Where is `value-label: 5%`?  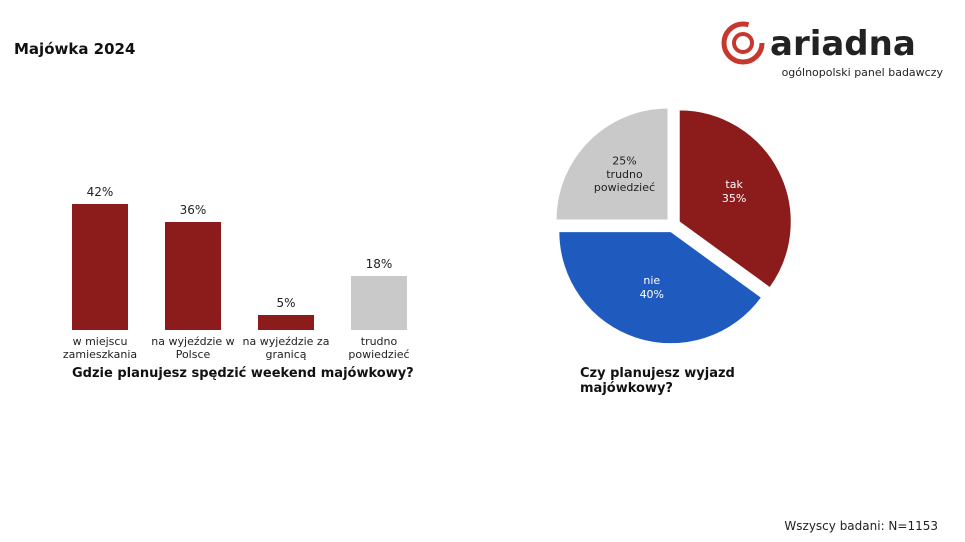 value-label: 5% is located at coordinates (285, 303).